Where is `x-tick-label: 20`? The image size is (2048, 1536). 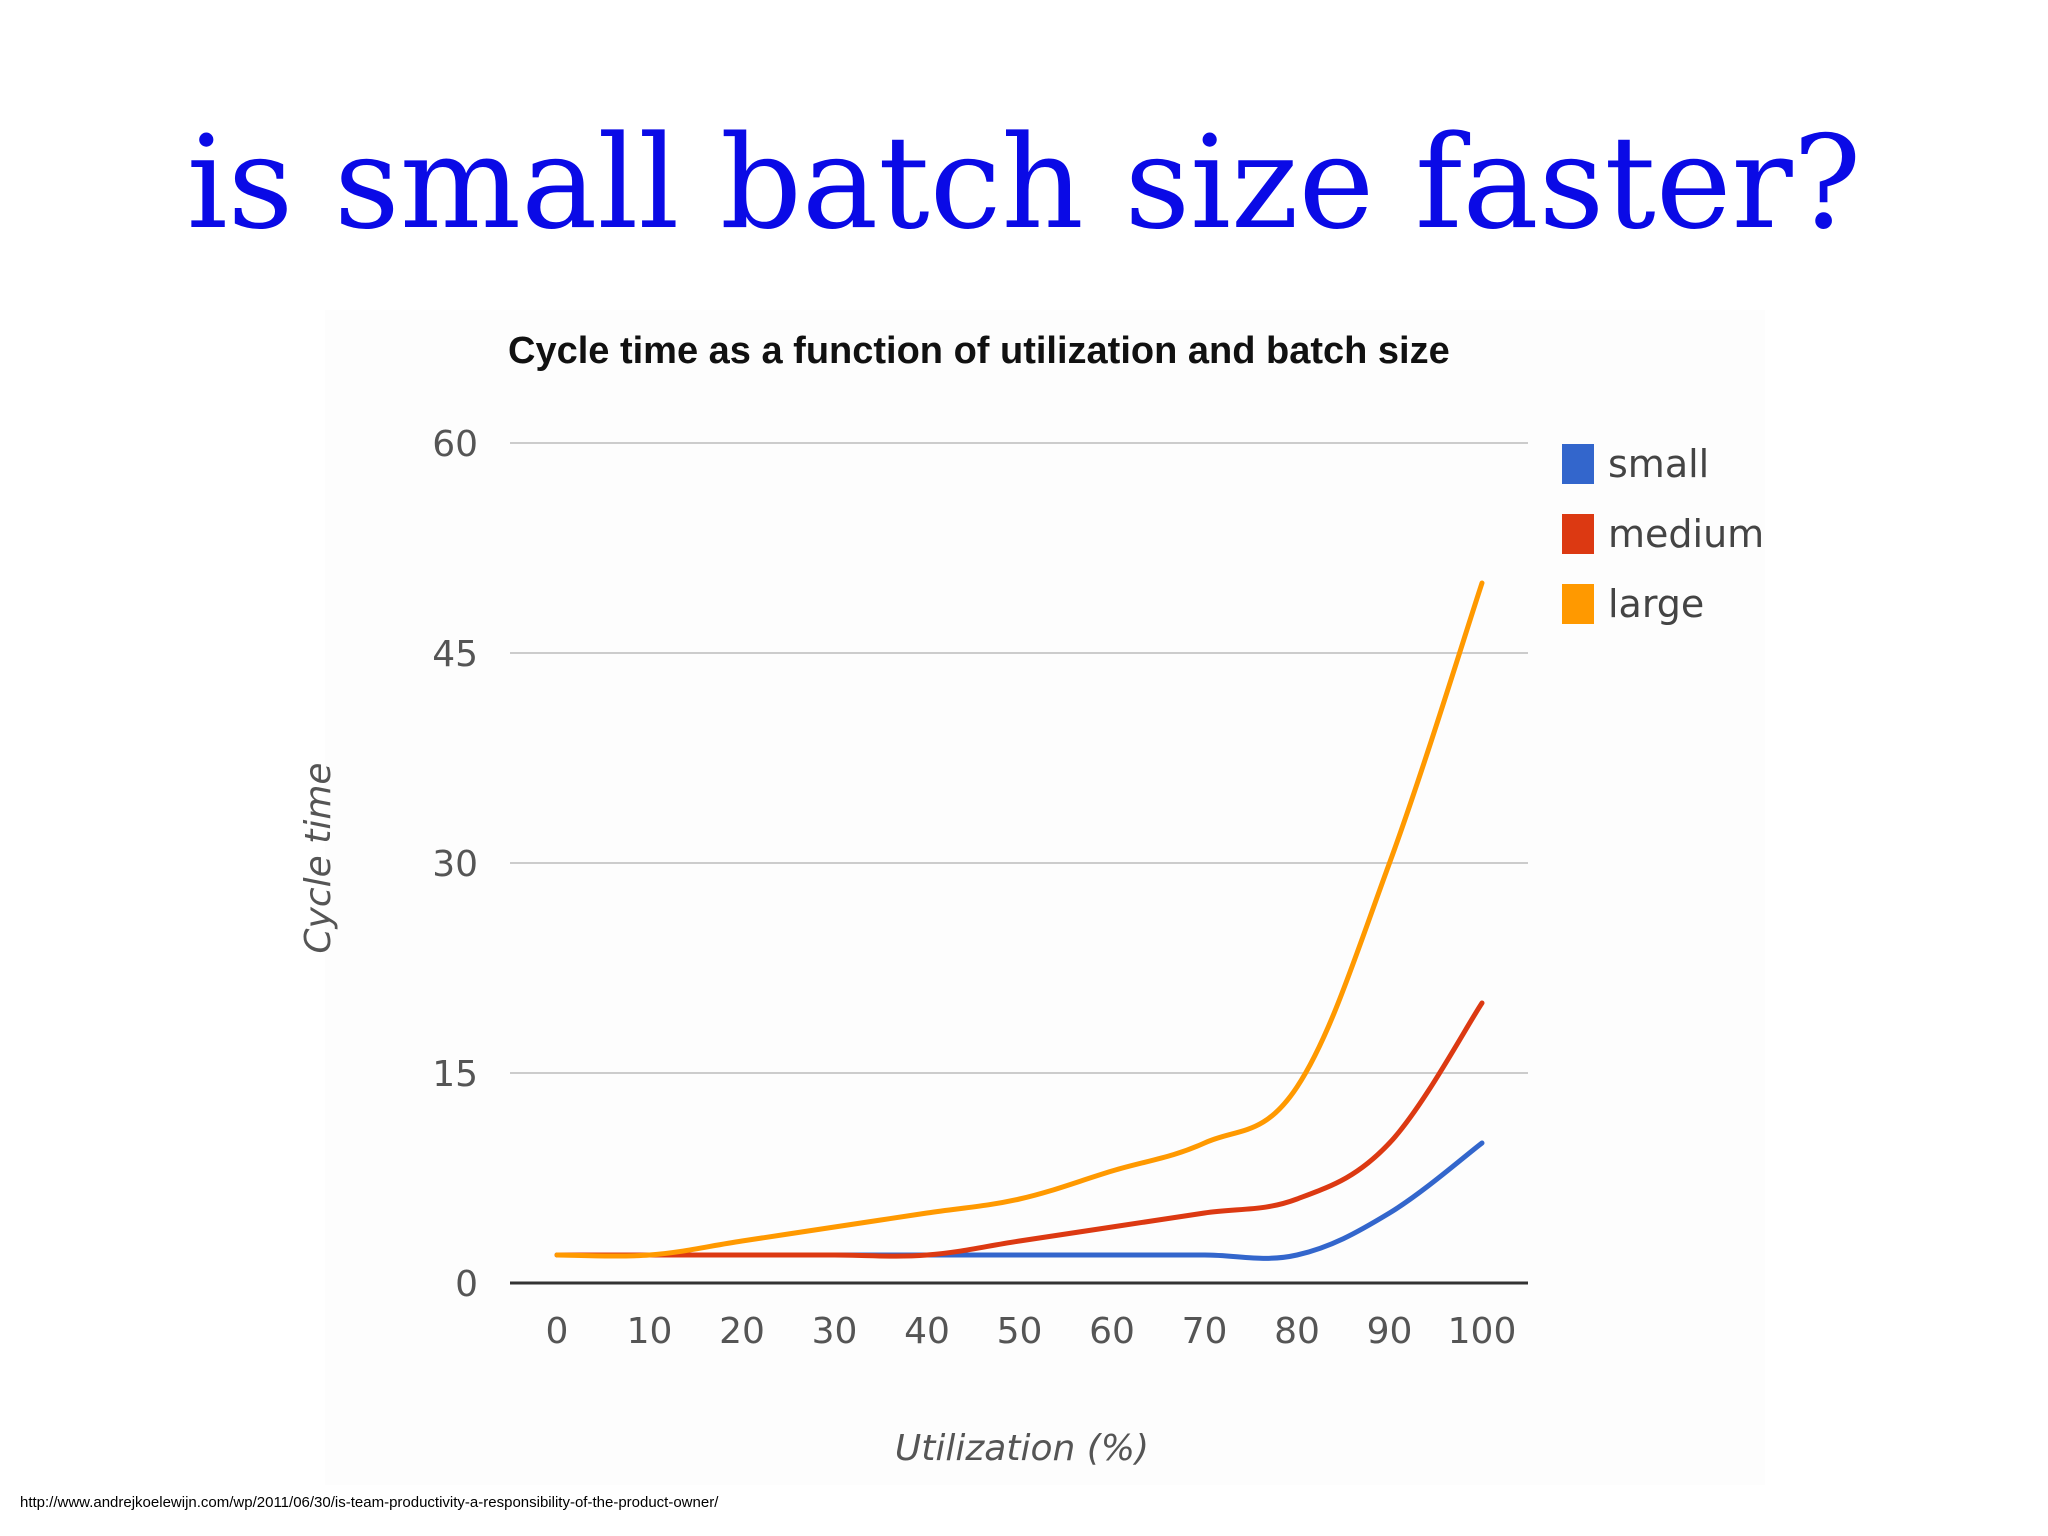 x-tick-label: 20 is located at coordinates (742, 1331).